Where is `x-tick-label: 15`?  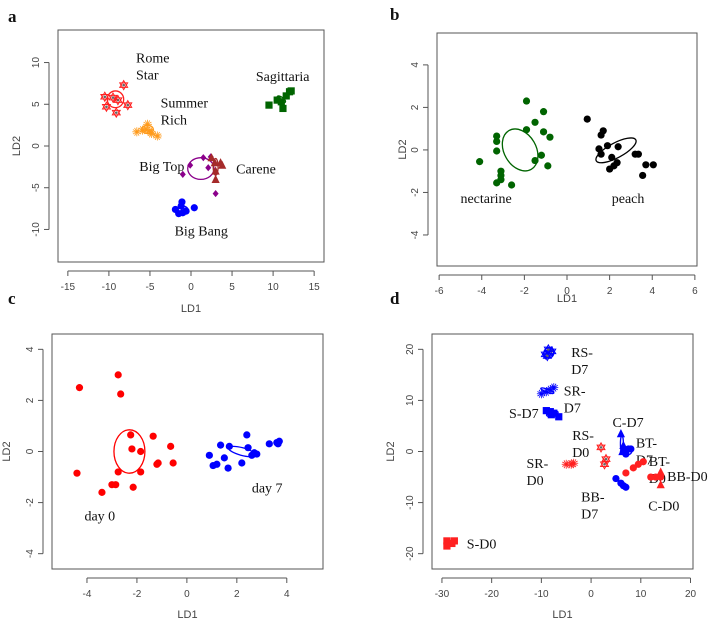 x-tick-label: 15 is located at coordinates (315, 287).